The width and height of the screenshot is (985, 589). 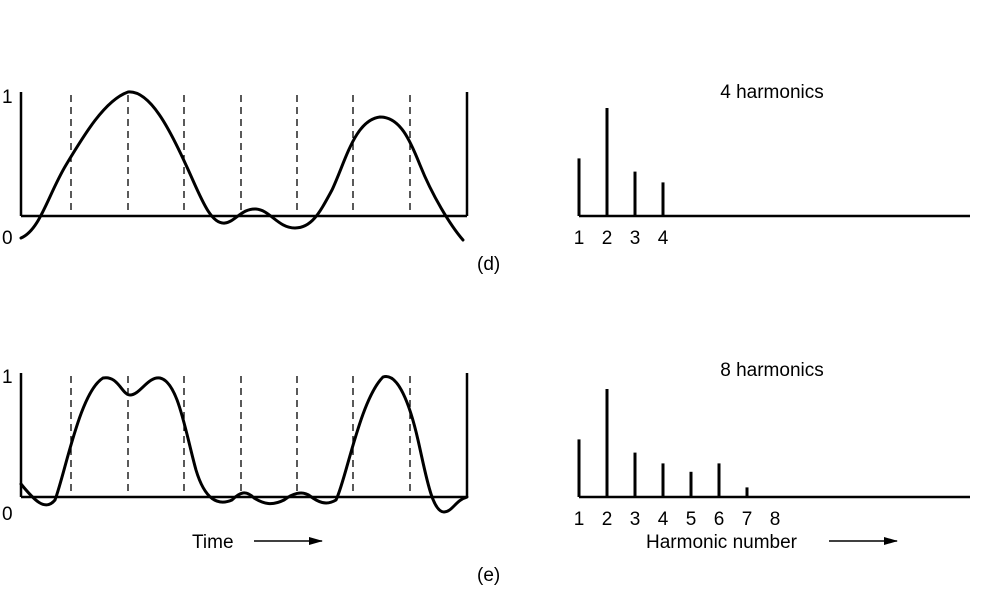 What do you see at coordinates (775, 519) in the screenshot?
I see `harmonic-tick-label: 8` at bounding box center [775, 519].